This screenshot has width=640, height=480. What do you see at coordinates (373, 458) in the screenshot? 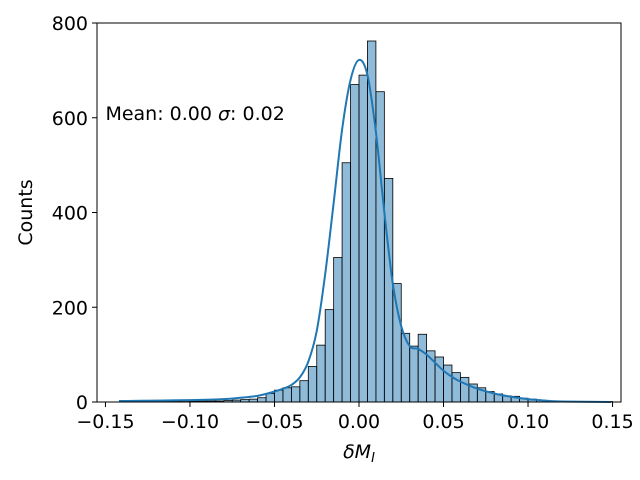
I see `x-axis-label-sub: I` at bounding box center [373, 458].